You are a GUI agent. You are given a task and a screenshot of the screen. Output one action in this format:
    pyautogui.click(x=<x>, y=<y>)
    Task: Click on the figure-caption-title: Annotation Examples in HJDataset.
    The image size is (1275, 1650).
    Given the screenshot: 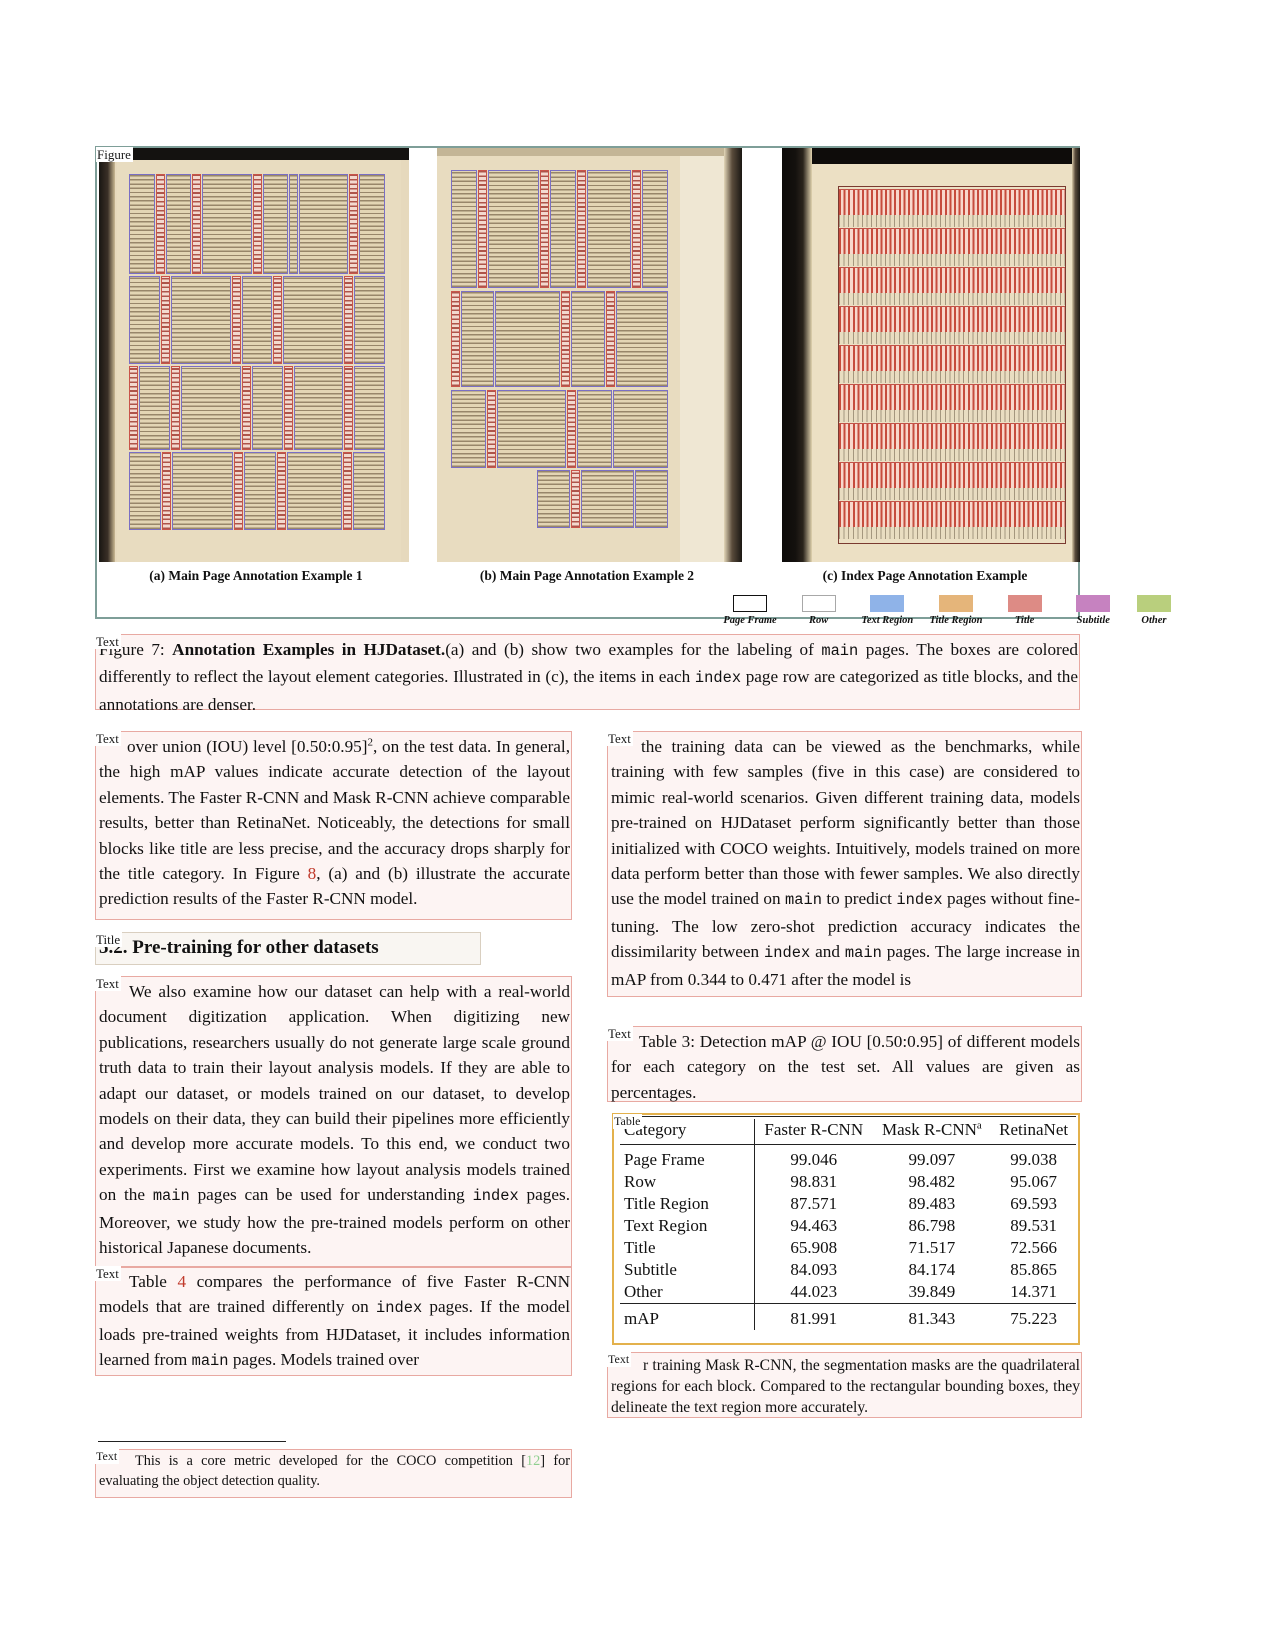 What is the action you would take?
    pyautogui.click(x=309, y=649)
    